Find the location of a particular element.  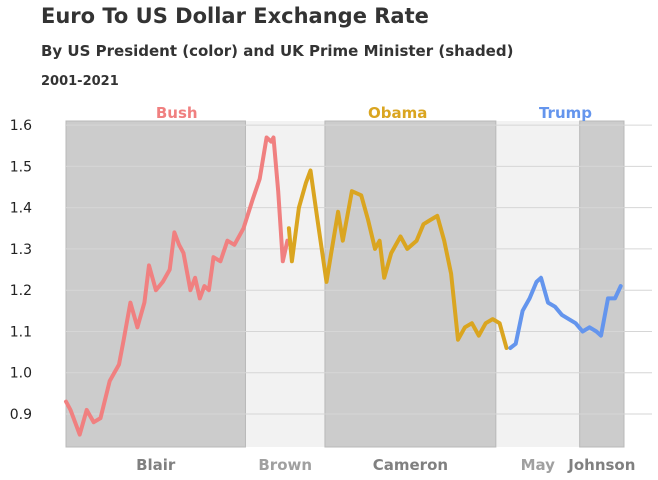

pm-label-johnson: Johnson is located at coordinates (601, 465).